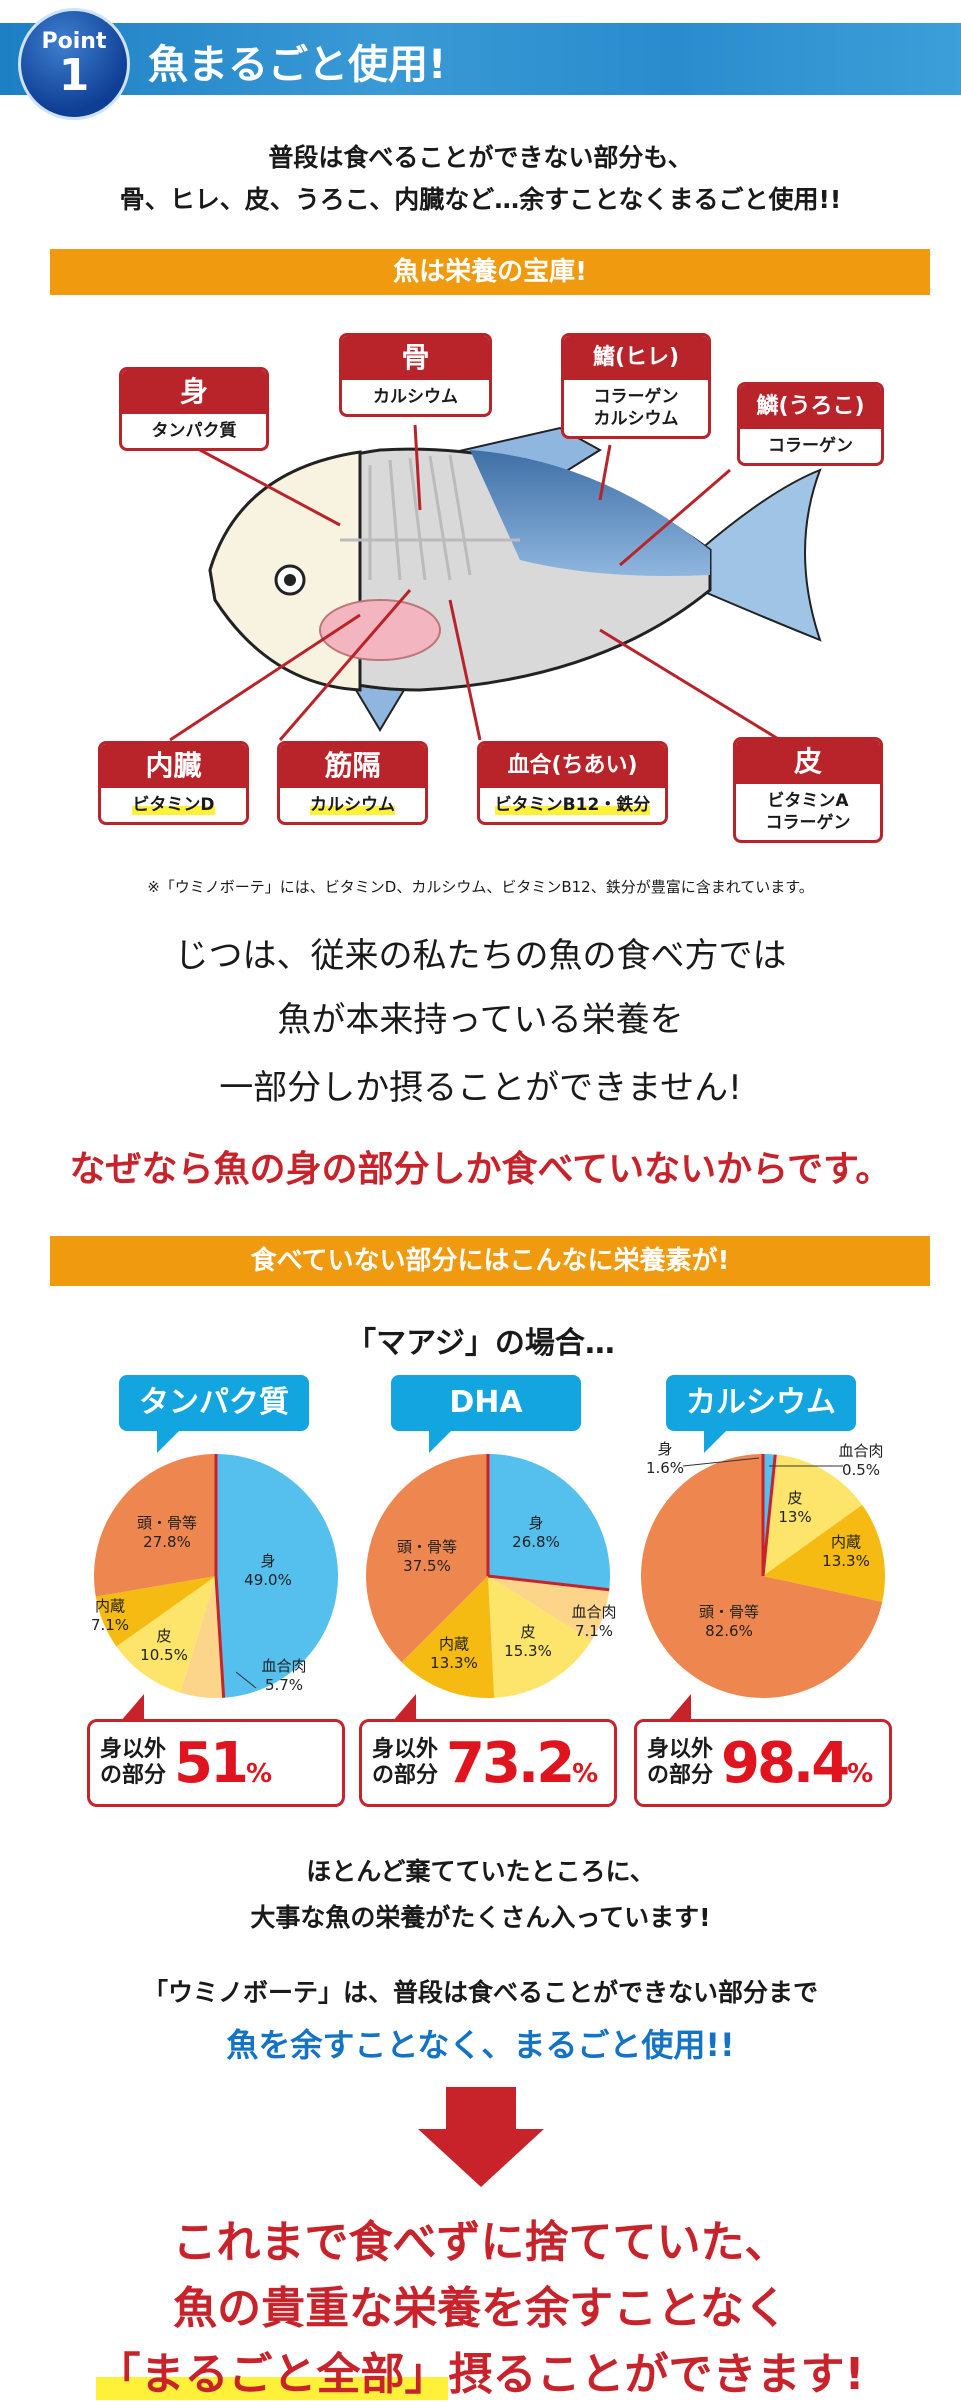 Image resolution: width=961 pixels, height=2402 pixels. What do you see at coordinates (173, 783) in the screenshot?
I see `part-label-naizo: 内臓 ビタミンD` at bounding box center [173, 783].